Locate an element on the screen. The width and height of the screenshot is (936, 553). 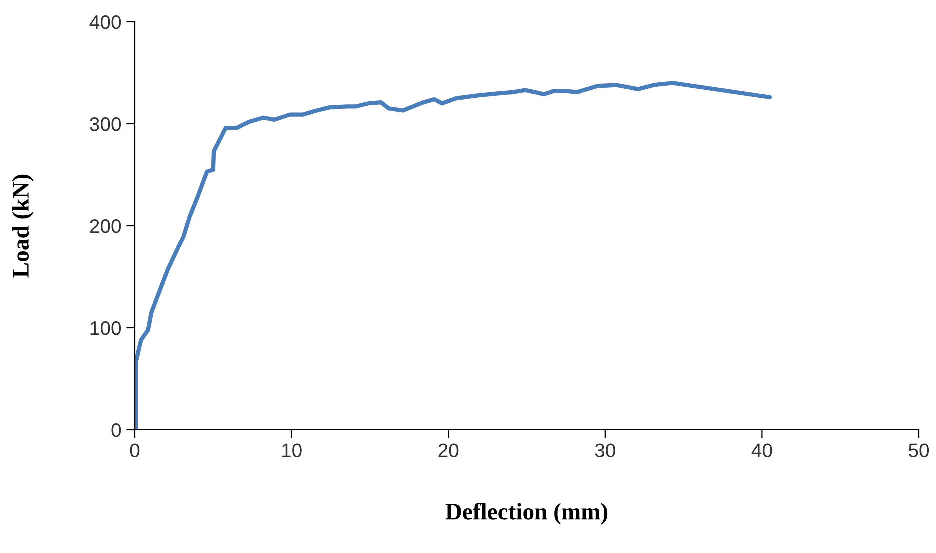
y-tick-label: 200 is located at coordinates (106, 226).